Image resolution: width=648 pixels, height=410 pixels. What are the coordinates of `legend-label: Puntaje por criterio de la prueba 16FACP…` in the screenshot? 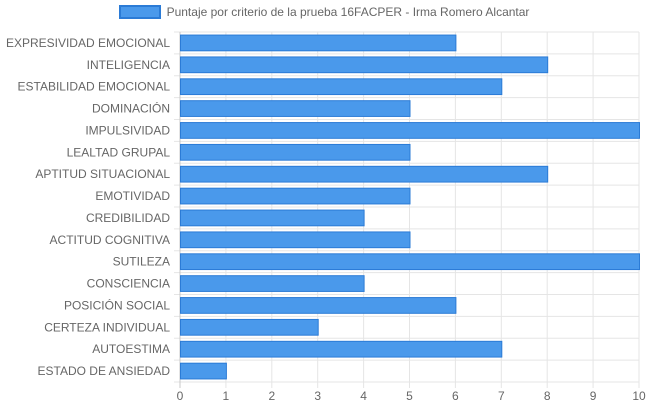 It's located at (348, 12).